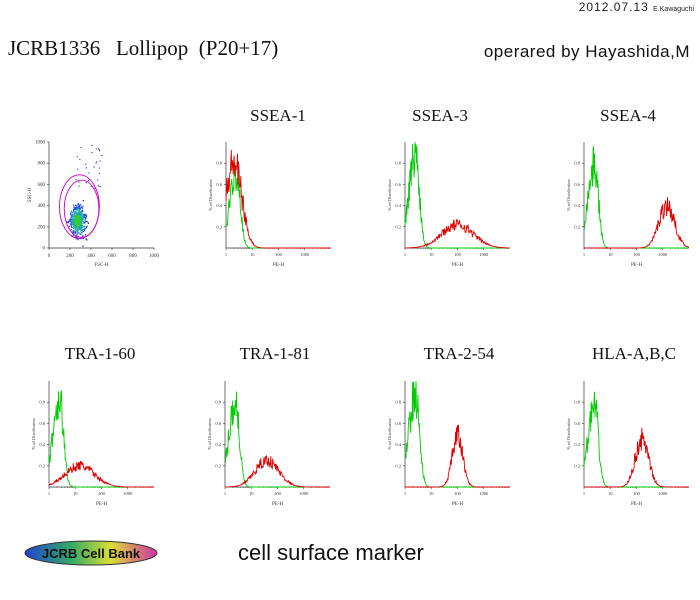 The width and height of the screenshot is (700, 600). I want to click on author-text: E.Kawaguchi, so click(673, 9).